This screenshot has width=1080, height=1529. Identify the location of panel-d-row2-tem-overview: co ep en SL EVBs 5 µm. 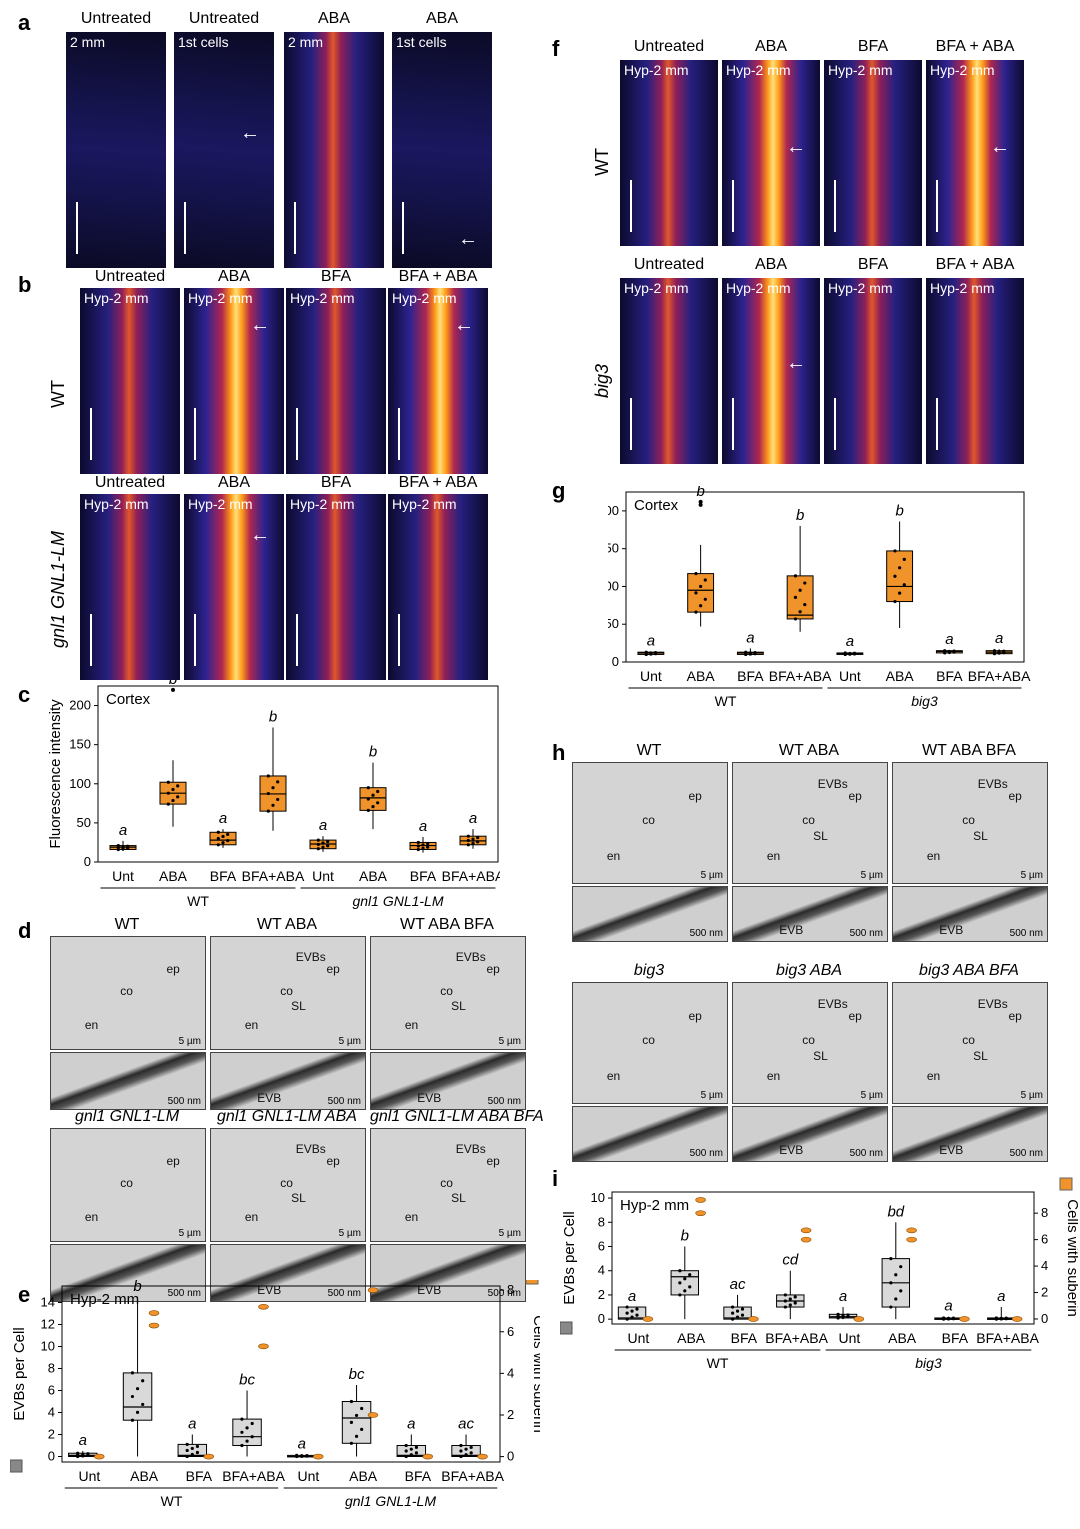
(448, 1185).